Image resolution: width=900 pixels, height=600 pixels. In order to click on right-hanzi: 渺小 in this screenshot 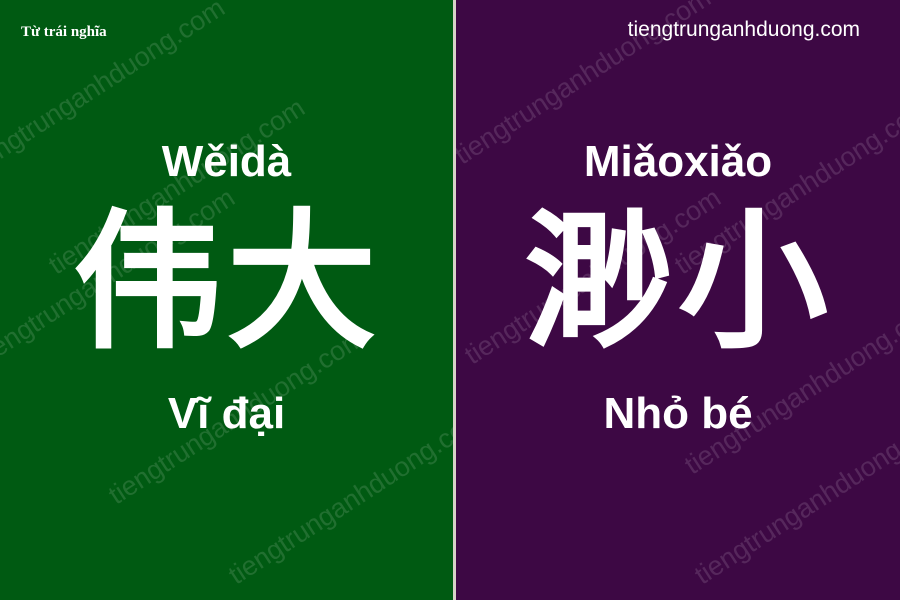, I will do `click(677, 283)`.